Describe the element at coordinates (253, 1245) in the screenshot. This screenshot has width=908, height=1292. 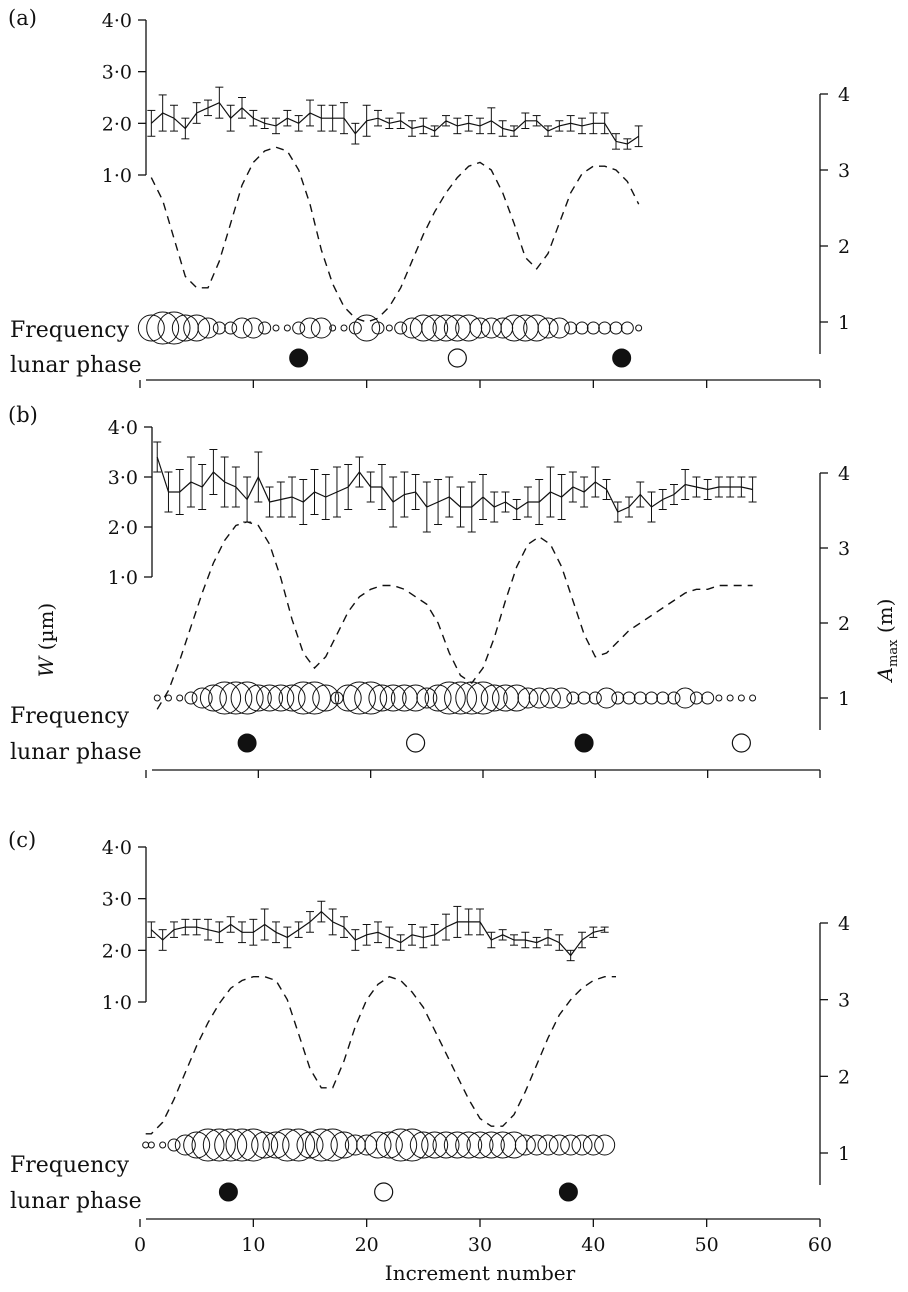
I see `x-tick-label: 10` at that location.